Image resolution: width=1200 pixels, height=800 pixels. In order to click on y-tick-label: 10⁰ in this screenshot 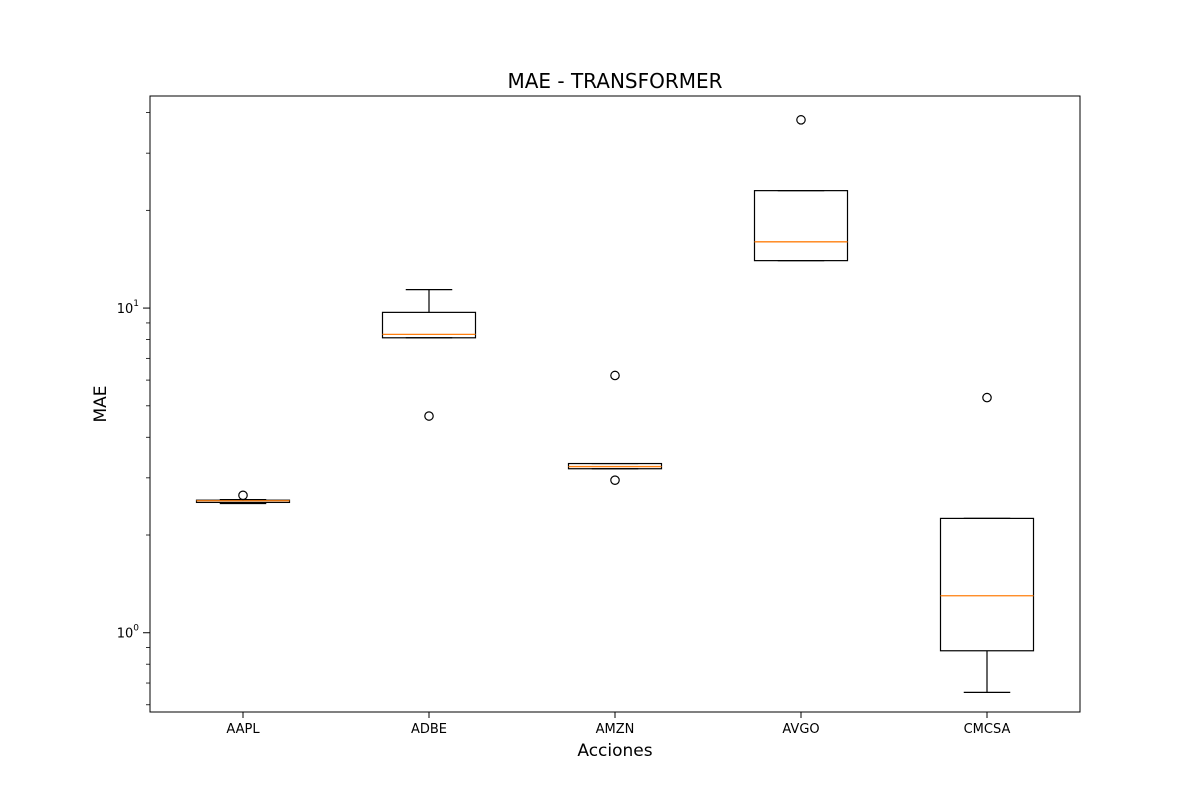, I will do `click(128, 633)`.